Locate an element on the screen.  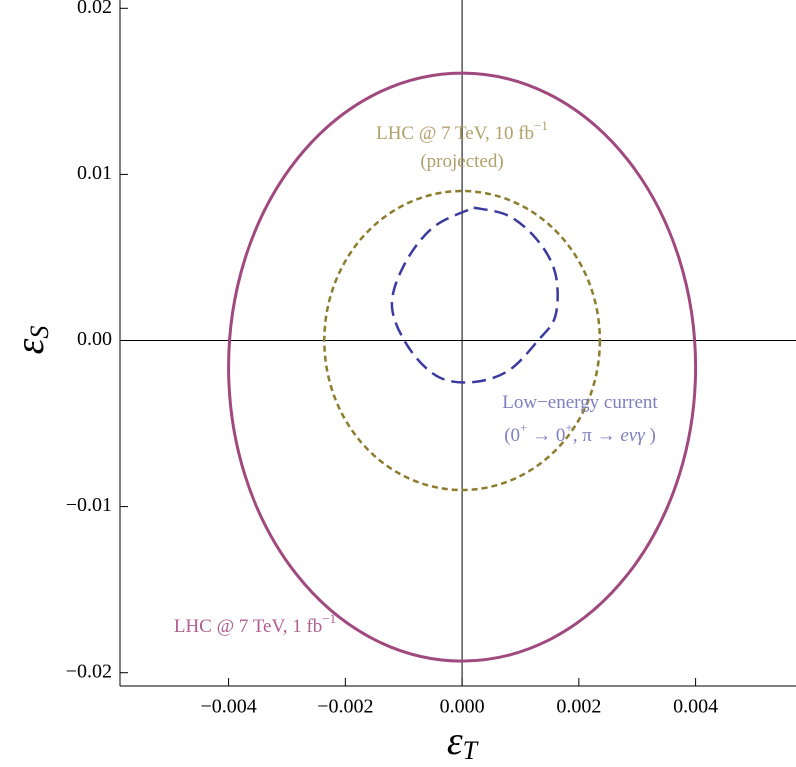
x-tick-label: −0.004 is located at coordinates (228, 707).